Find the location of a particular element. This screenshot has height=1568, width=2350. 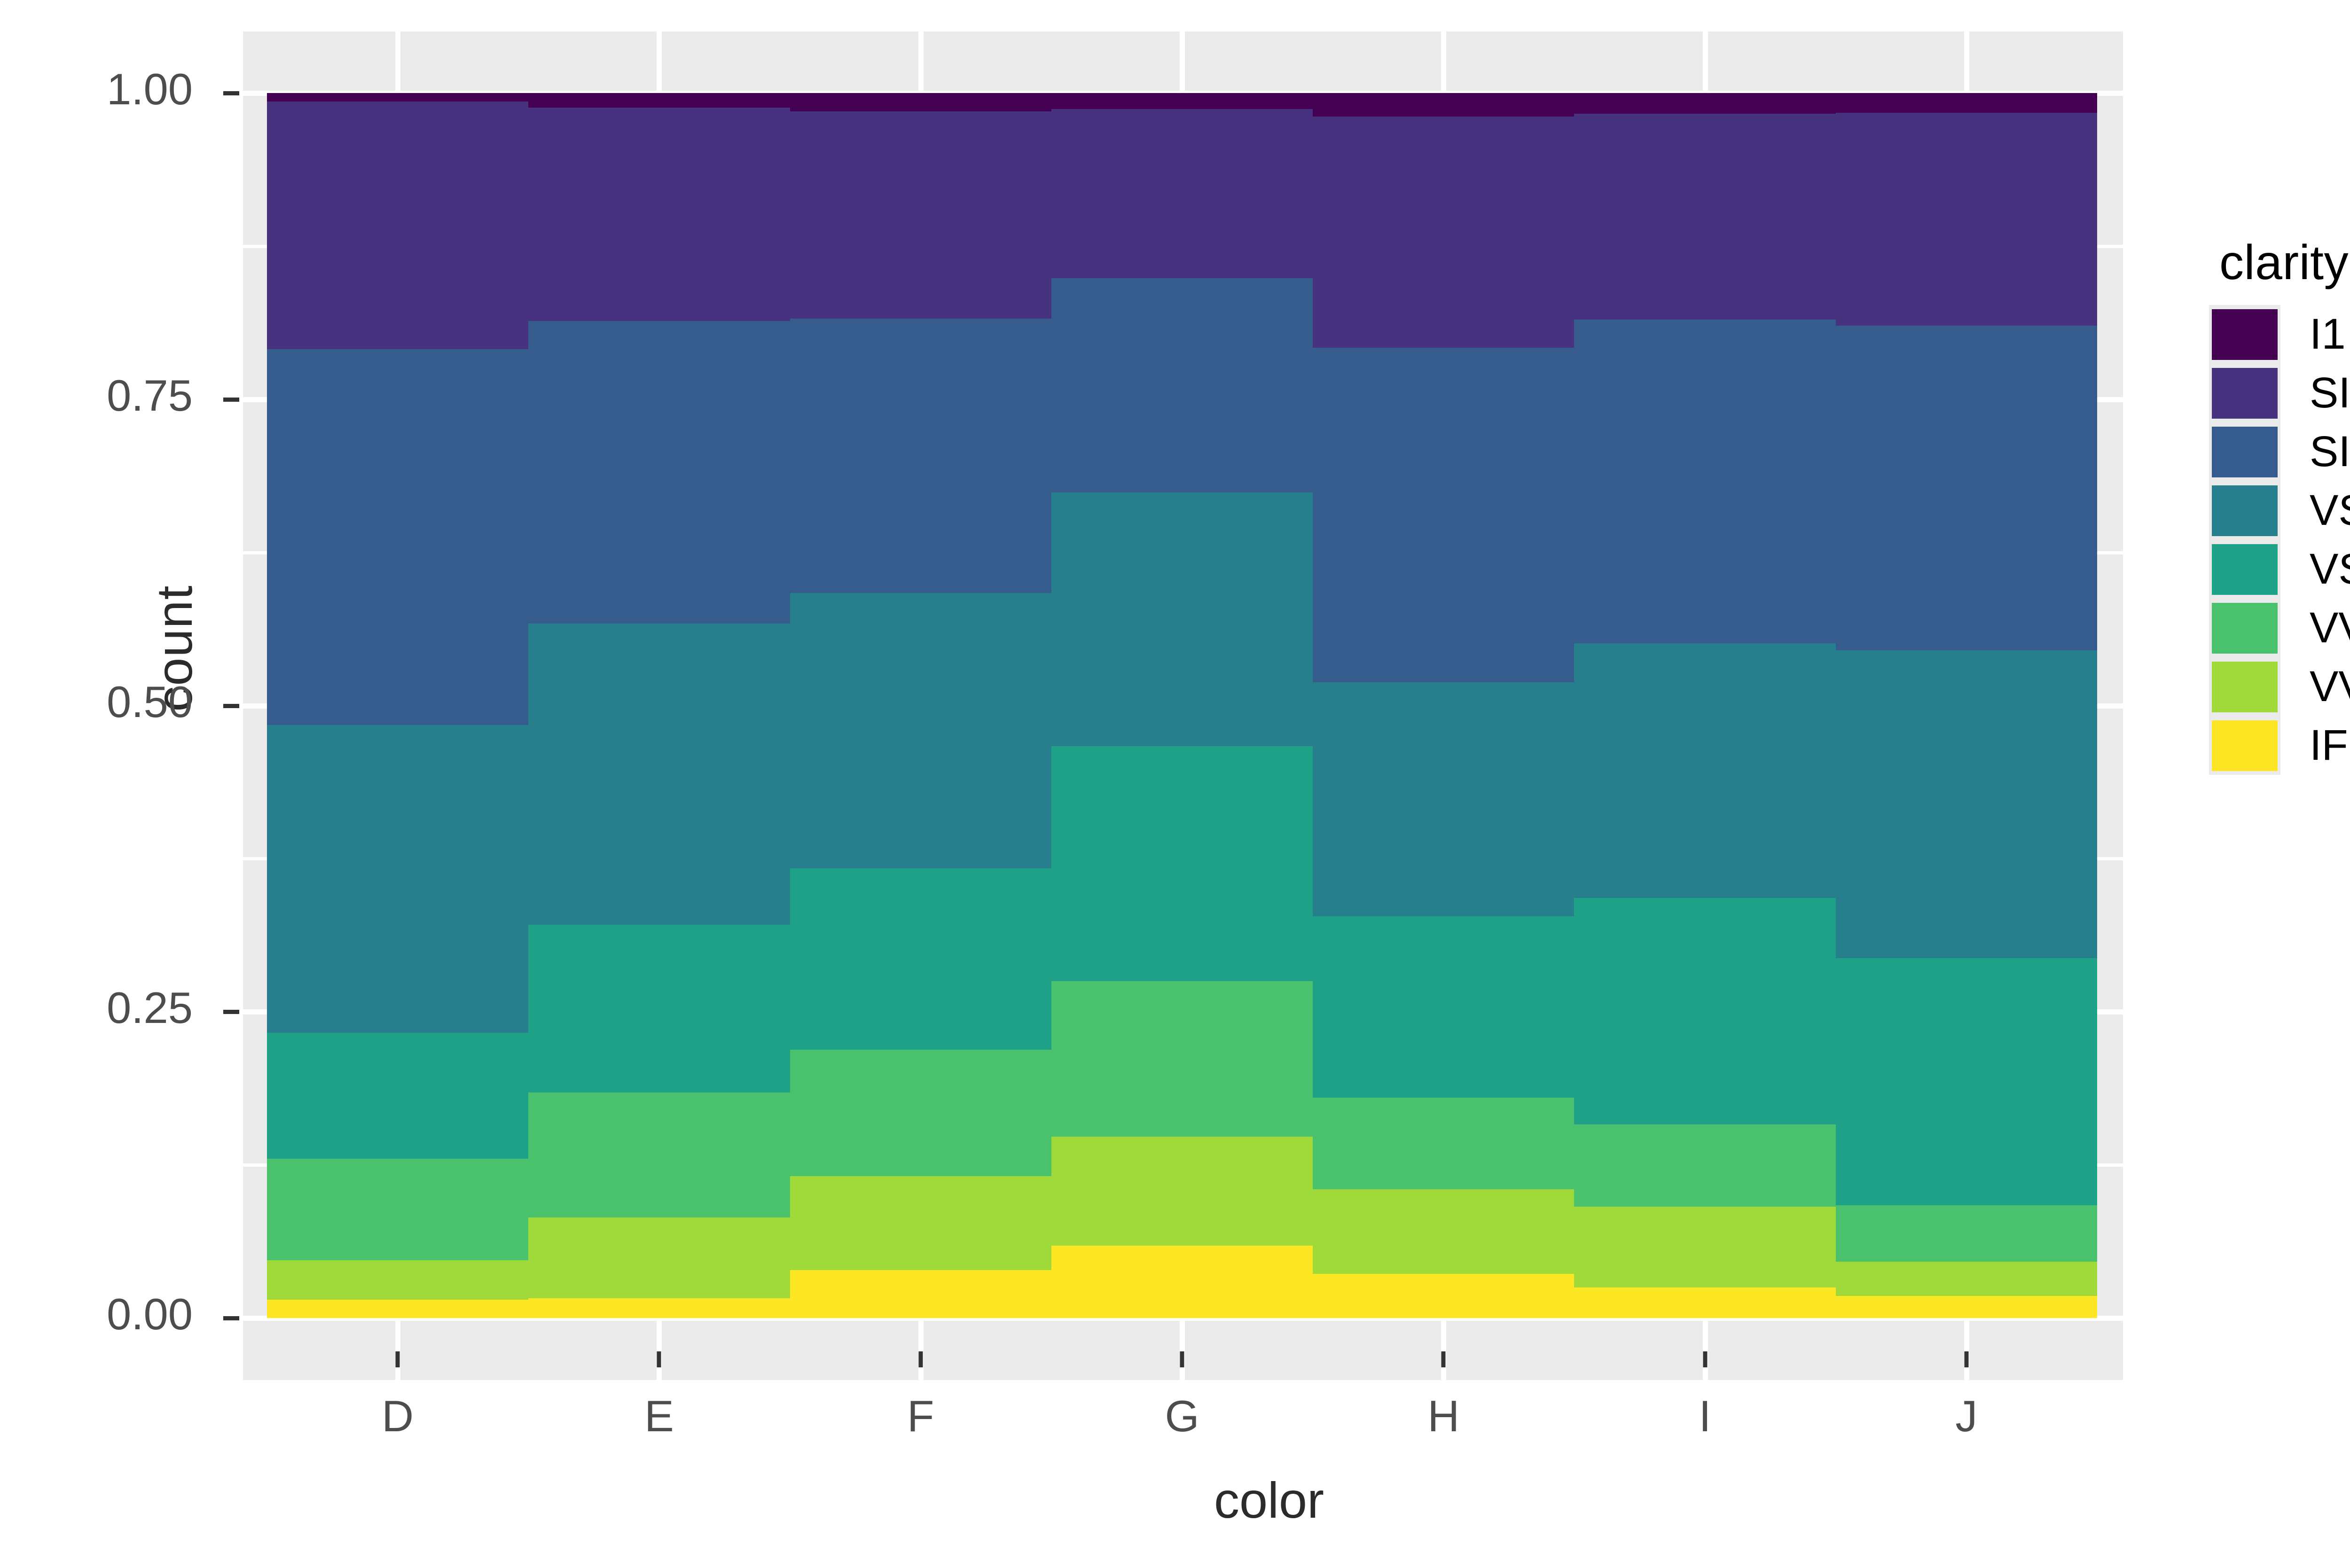

legend-label: VVS1 is located at coordinates (2330, 686).